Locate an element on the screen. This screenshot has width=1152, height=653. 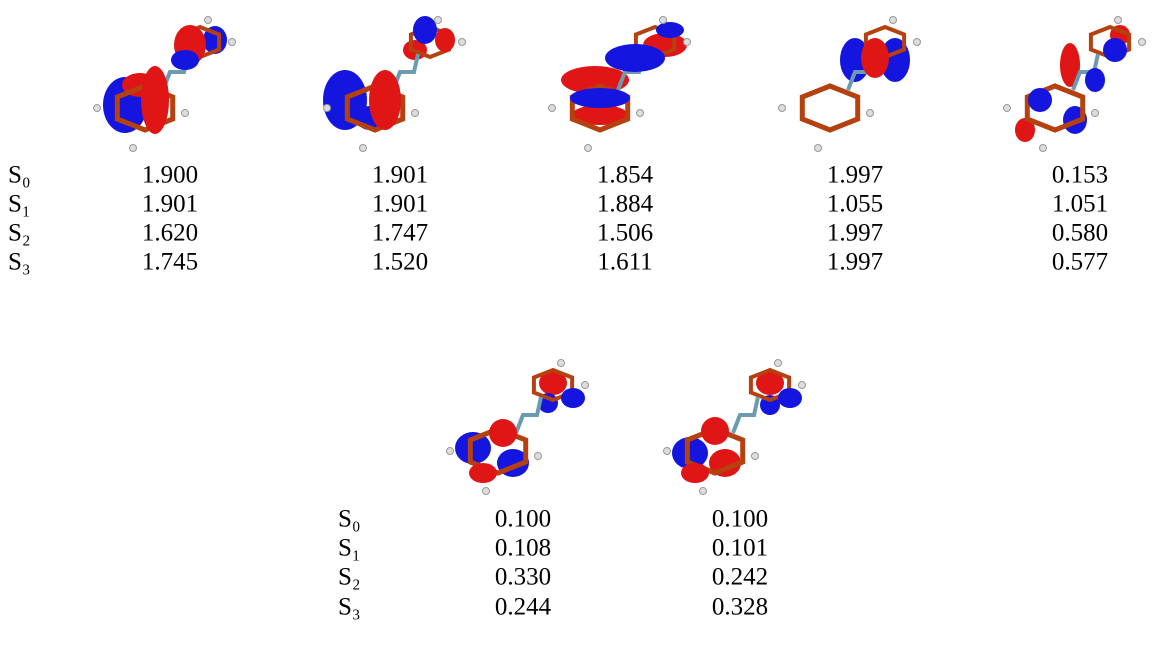
row-label: S₃ is located at coordinates (349, 607).